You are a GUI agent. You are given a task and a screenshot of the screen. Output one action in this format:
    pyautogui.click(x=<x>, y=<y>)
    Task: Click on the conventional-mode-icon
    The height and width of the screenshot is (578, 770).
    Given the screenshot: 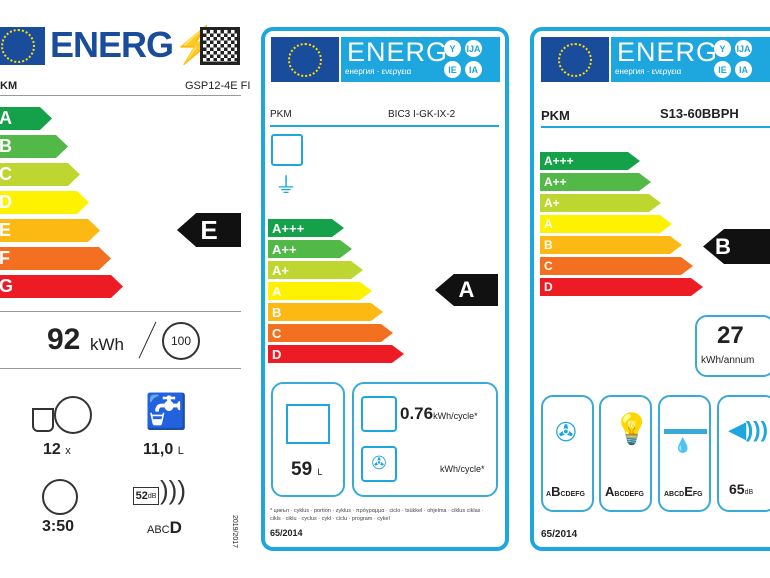 What is the action you would take?
    pyautogui.click(x=379, y=414)
    